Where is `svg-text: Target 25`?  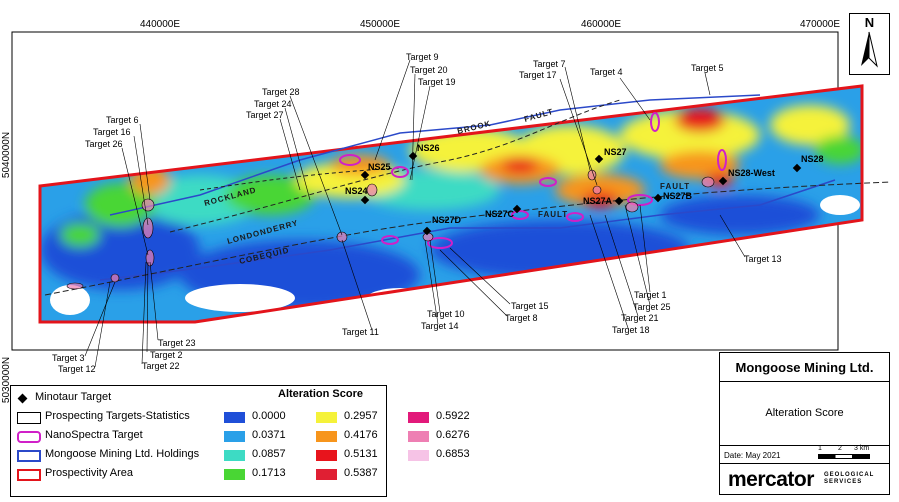
svg-text: Target 25 is located at coordinates (652, 307).